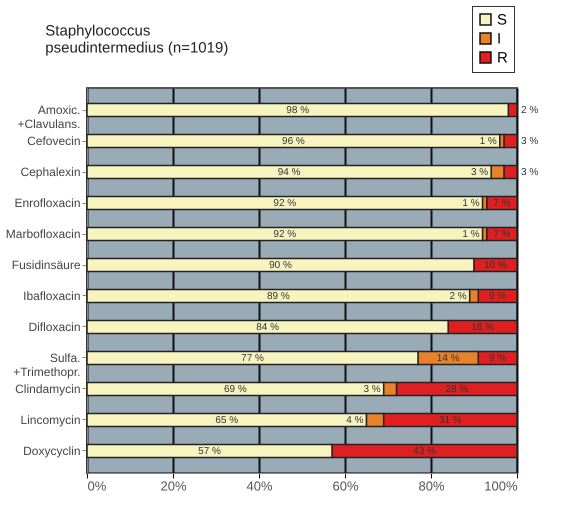 Image resolution: width=579 pixels, height=524 pixels. Describe the element at coordinates (289, 172) in the screenshot. I see `data-label: 94 %` at that location.